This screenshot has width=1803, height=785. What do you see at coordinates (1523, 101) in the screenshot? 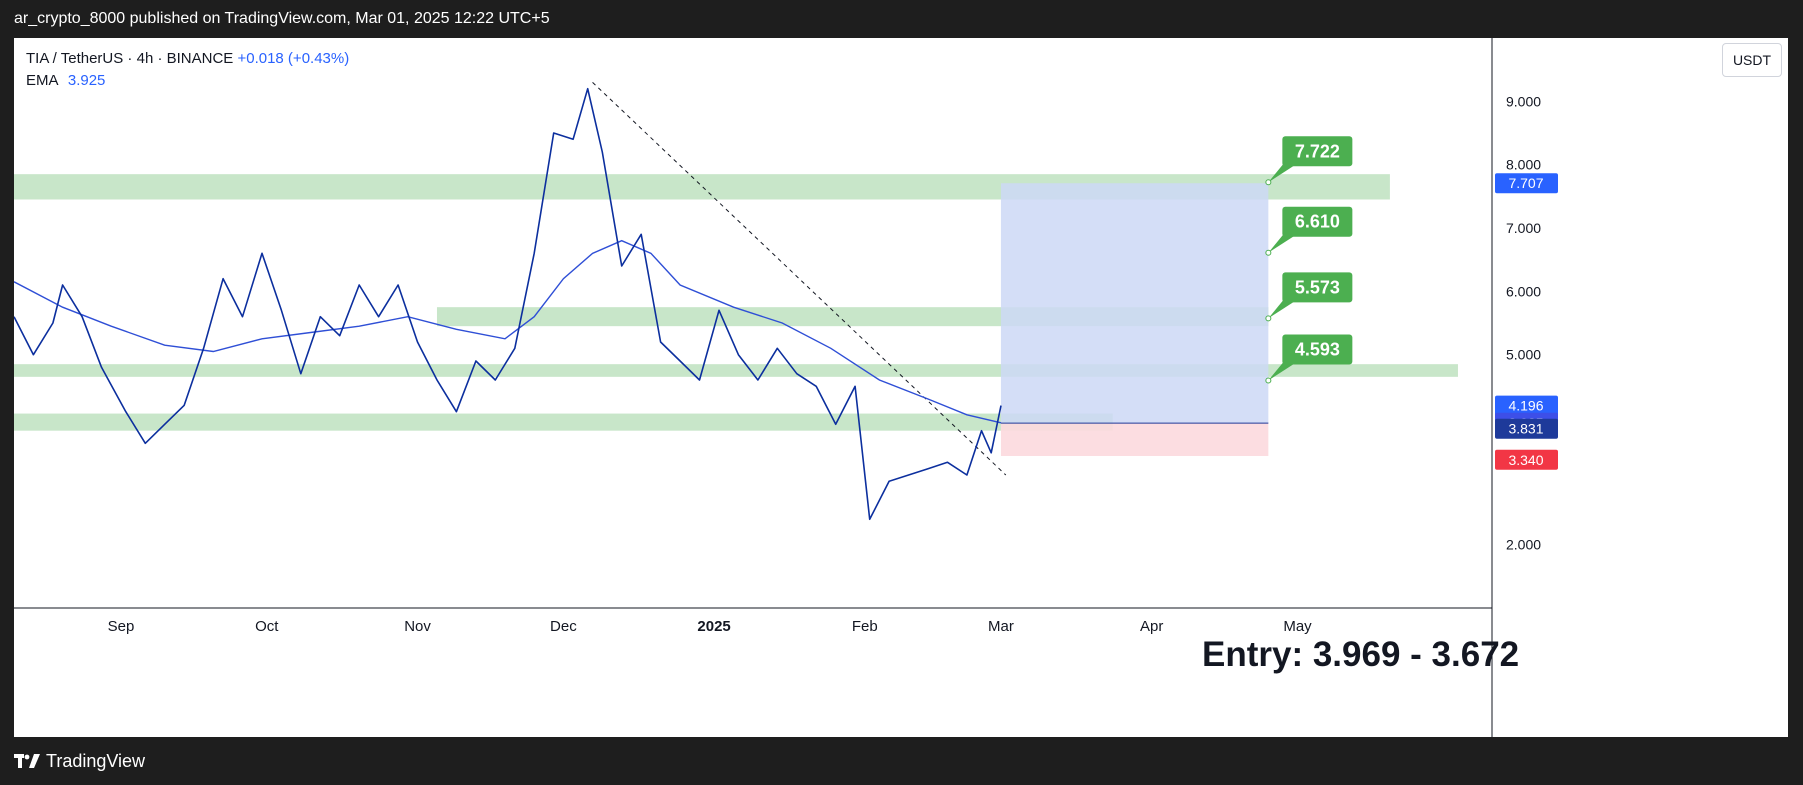
I see `y-tick-label: 9.000` at bounding box center [1523, 101].